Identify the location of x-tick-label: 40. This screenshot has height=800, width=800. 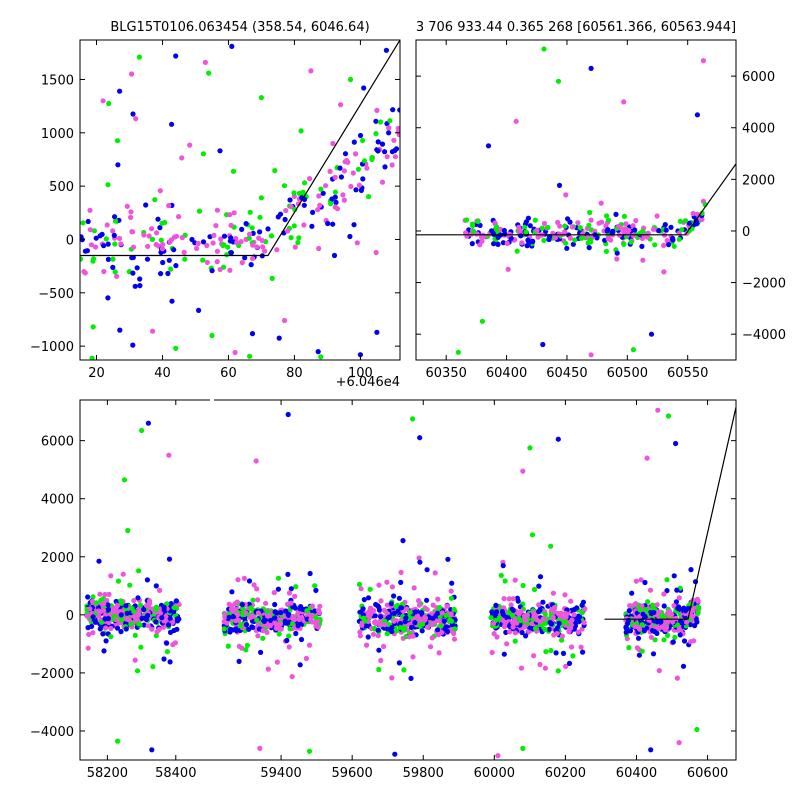
(162, 373).